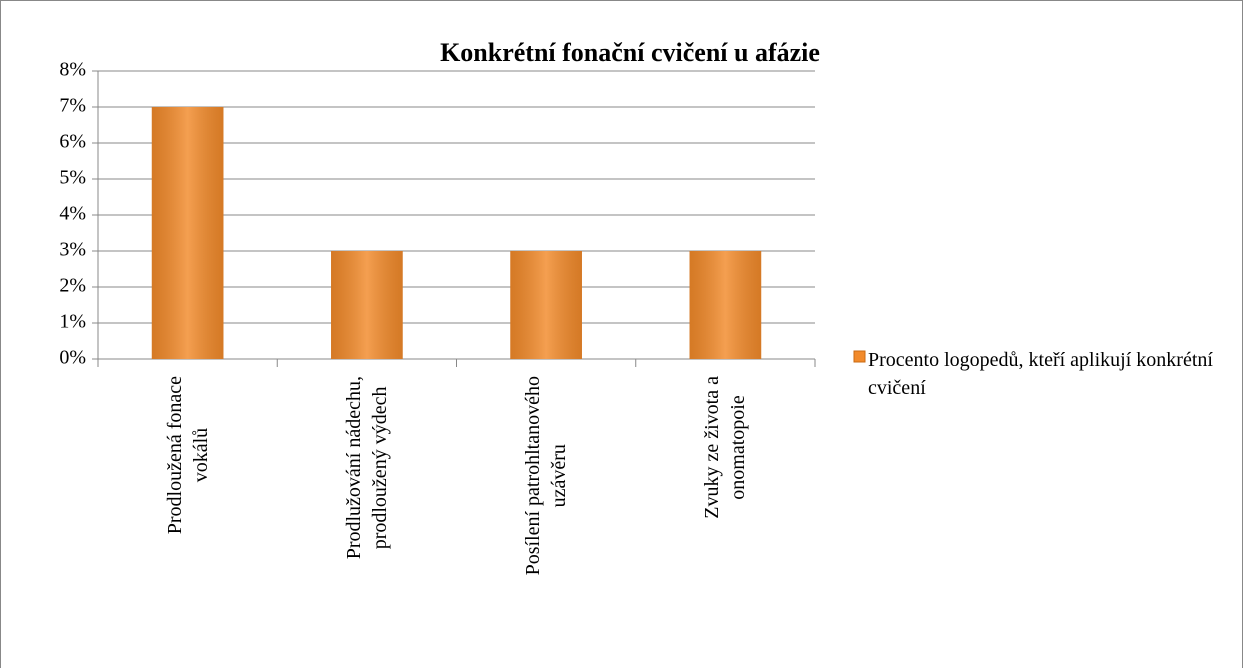 Image resolution: width=1243 pixels, height=668 pixels. What do you see at coordinates (859, 356) in the screenshot?
I see `legend-swatch` at bounding box center [859, 356].